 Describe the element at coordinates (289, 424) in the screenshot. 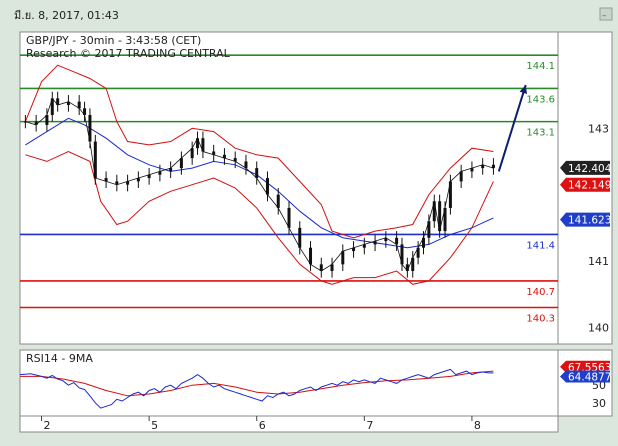

I see `time-axis` at that location.